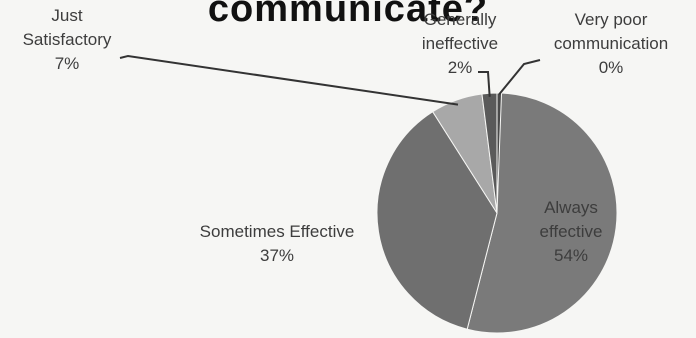 The height and width of the screenshot is (338, 696). I want to click on label-just-satisfactory: Just Satisfactory 7%, so click(67, 39).